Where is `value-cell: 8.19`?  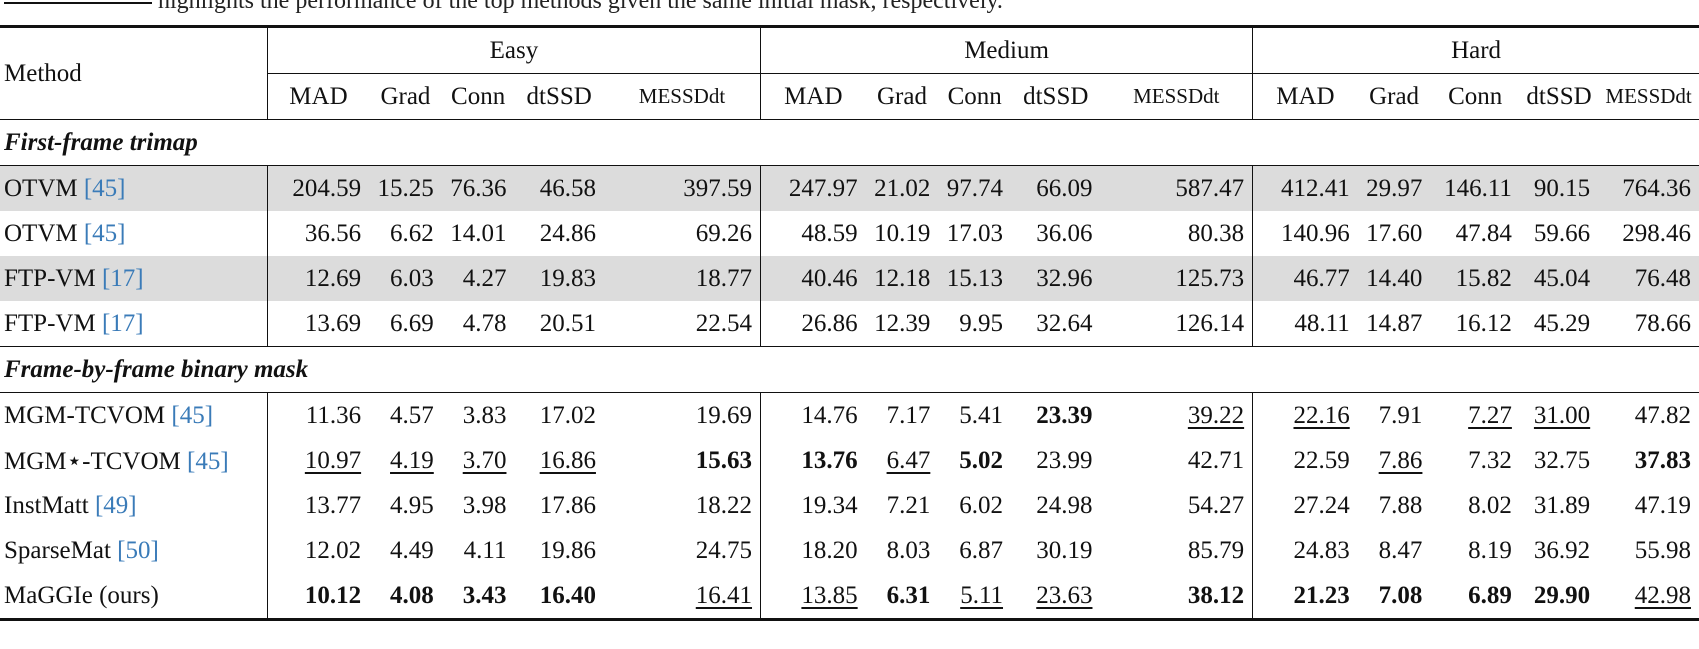 value-cell: 8.19 is located at coordinates (1474, 550).